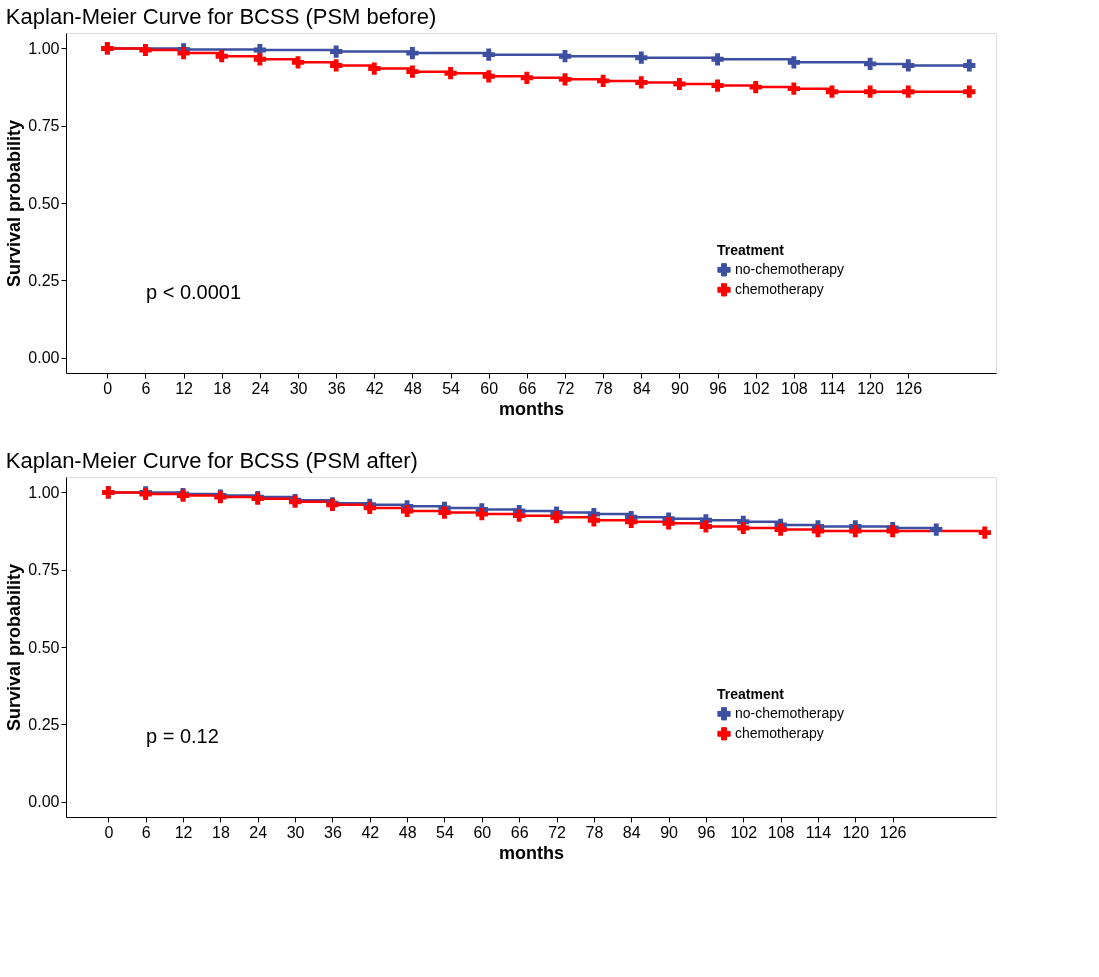  I want to click on annotation: p < 0.0001, so click(194, 292).